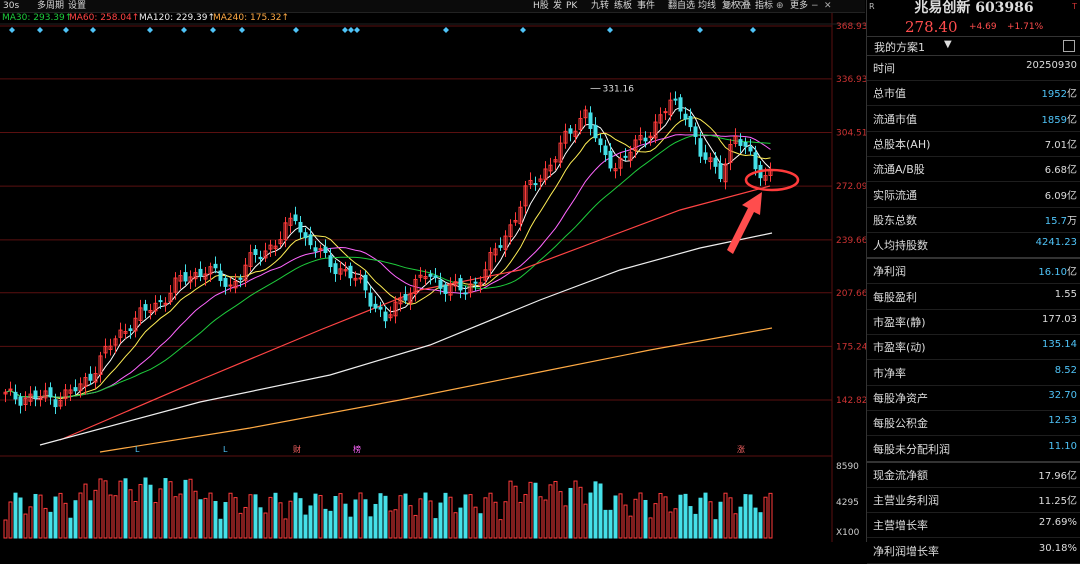 The width and height of the screenshot is (1080, 564). Describe the element at coordinates (799, 6) in the screenshot. I see `toolbar-item-more: 更多` at that location.